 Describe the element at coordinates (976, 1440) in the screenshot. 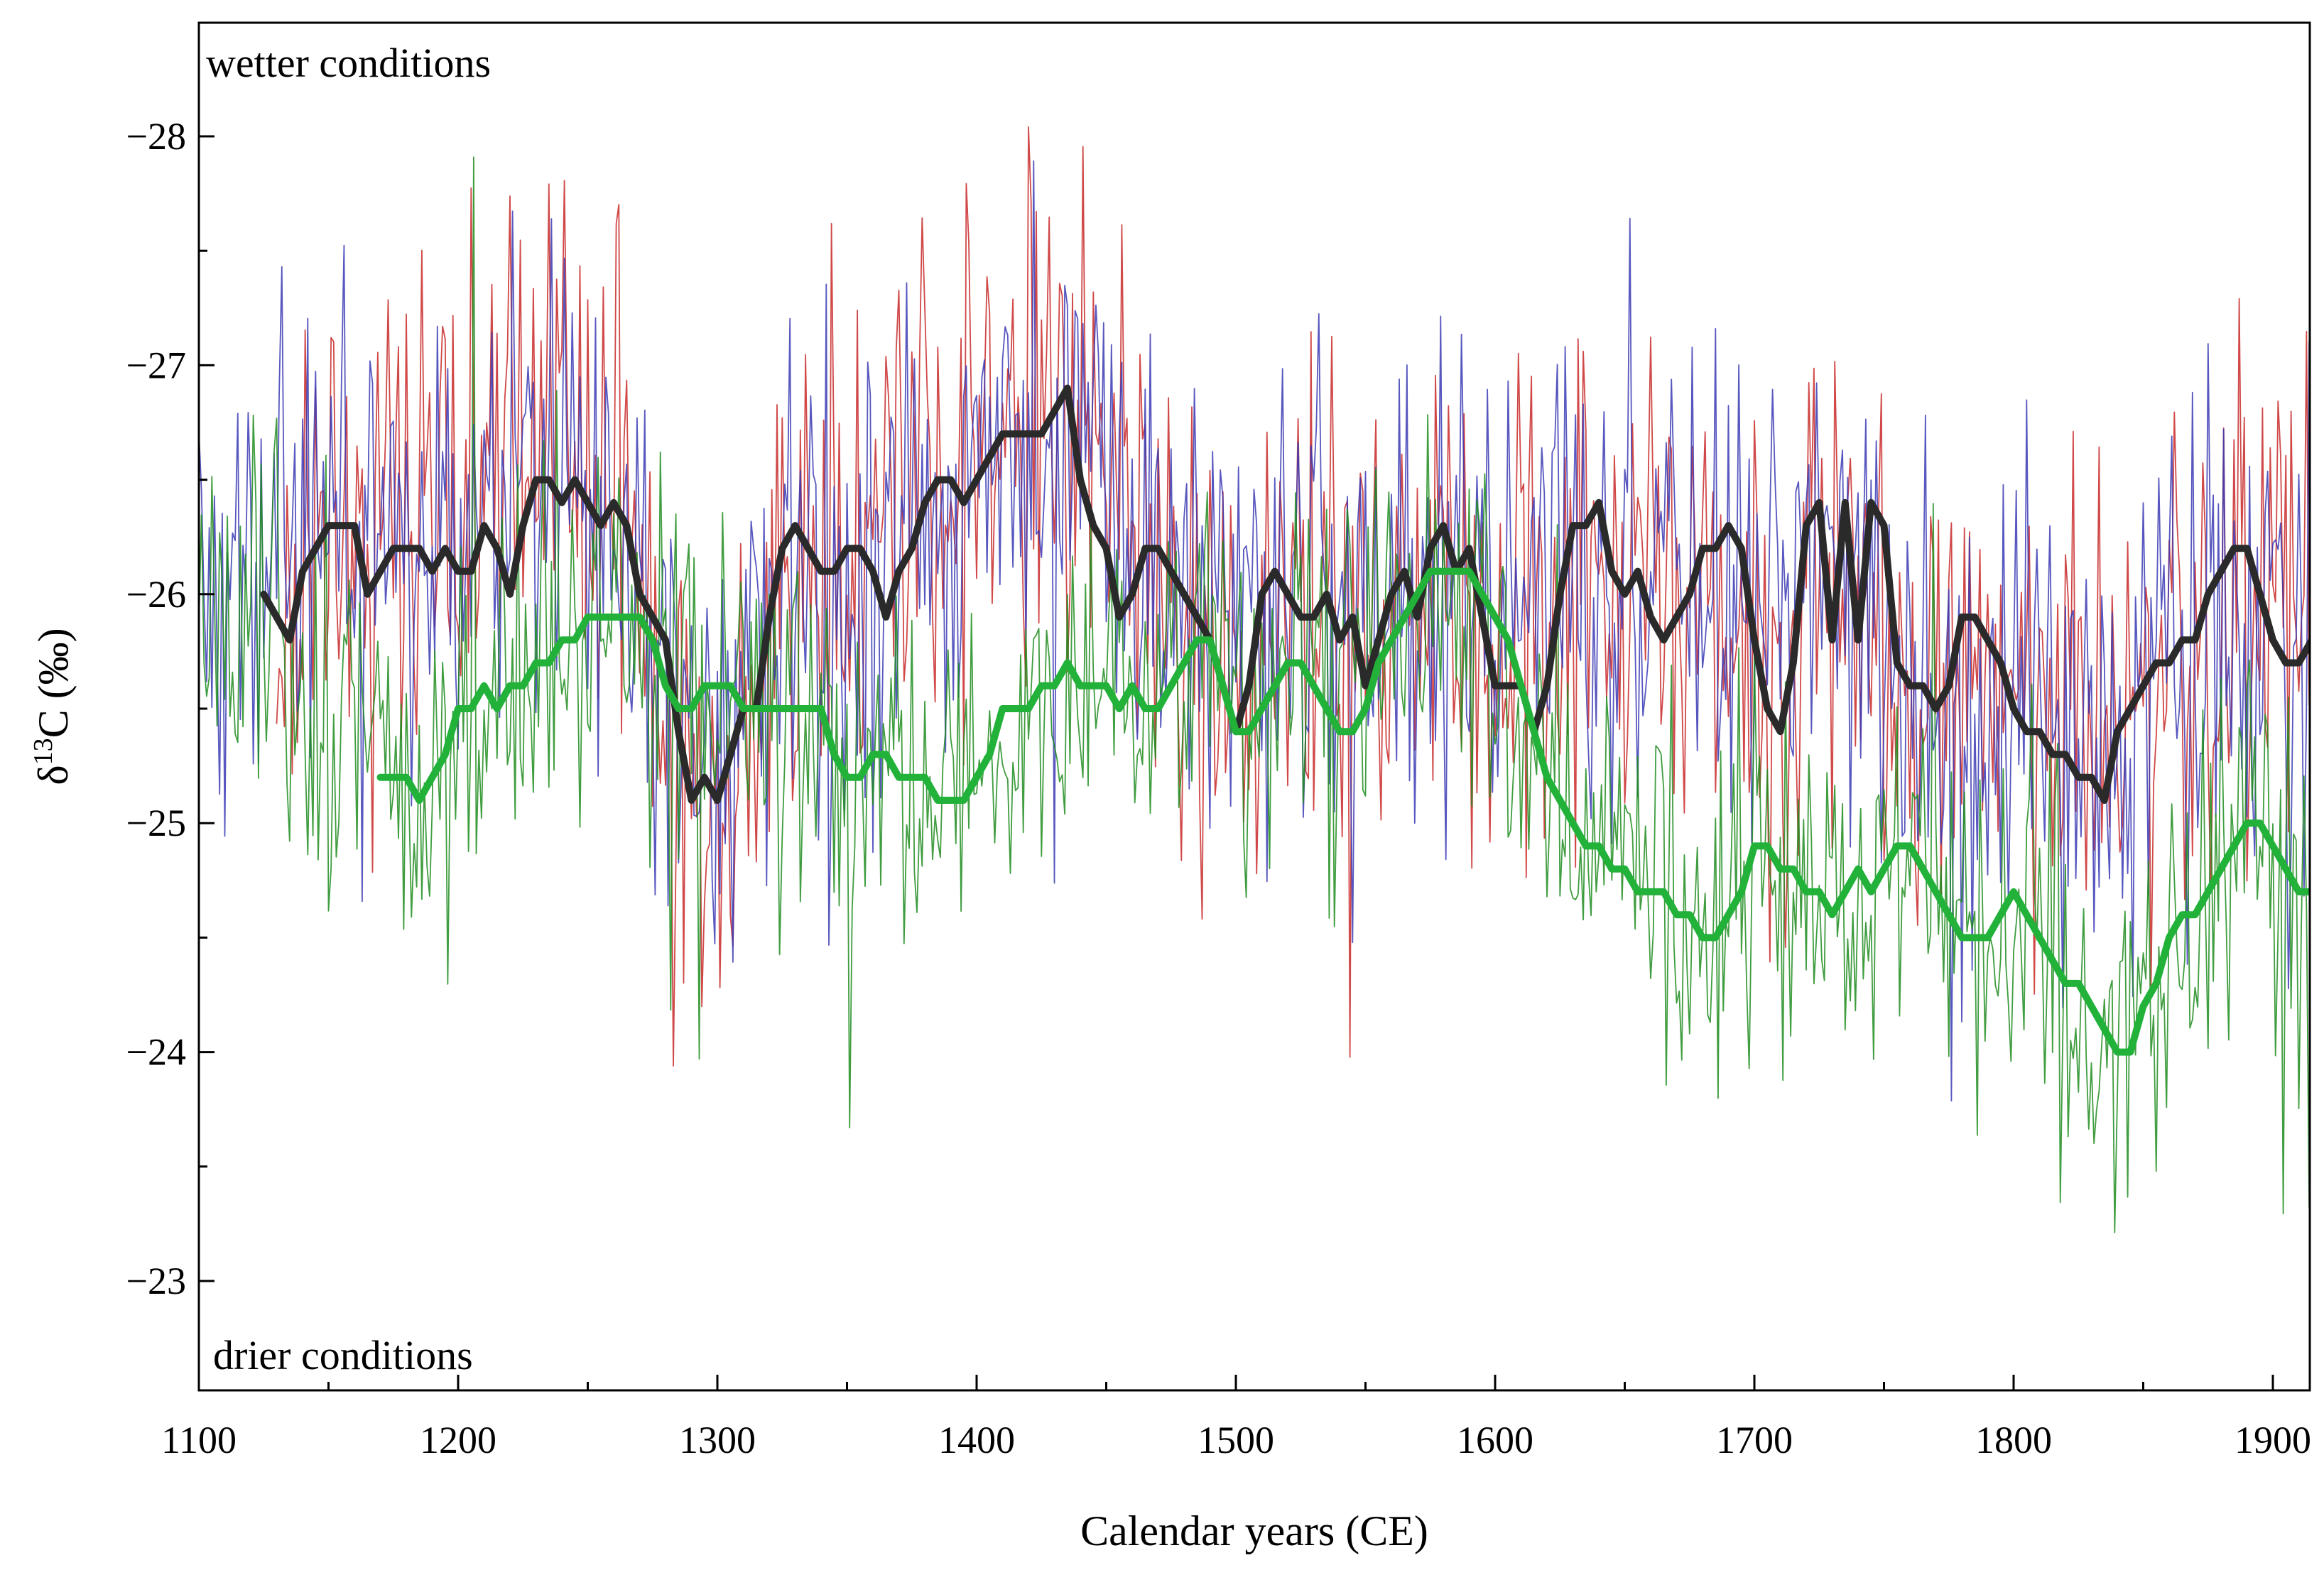

I see `x-tick-label: 1400` at that location.